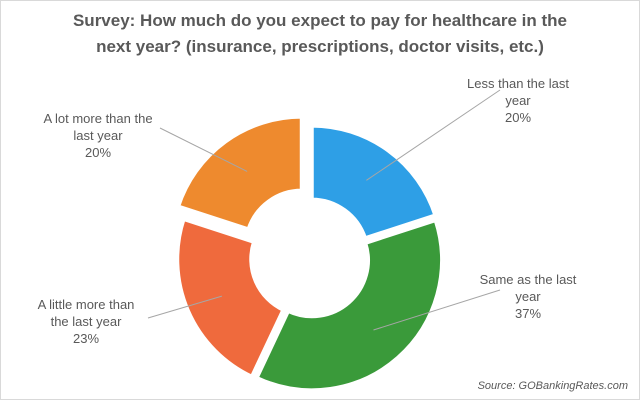  I want to click on data-label-same: Same as the last year 37%, so click(528, 296).